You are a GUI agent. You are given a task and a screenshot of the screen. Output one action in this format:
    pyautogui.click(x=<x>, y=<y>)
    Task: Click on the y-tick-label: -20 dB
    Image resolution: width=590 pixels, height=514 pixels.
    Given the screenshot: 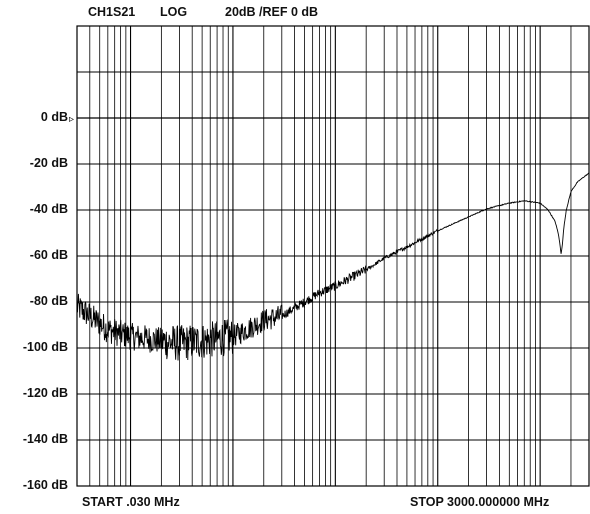 What is the action you would take?
    pyautogui.click(x=48, y=163)
    